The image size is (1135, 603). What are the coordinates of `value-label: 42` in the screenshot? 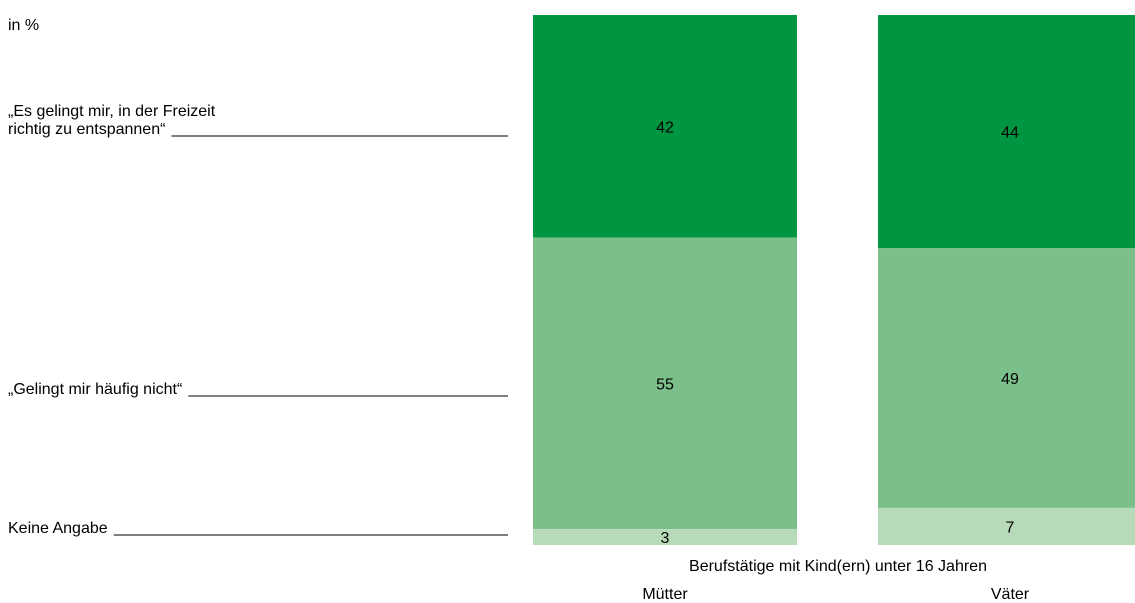 It's located at (665, 127).